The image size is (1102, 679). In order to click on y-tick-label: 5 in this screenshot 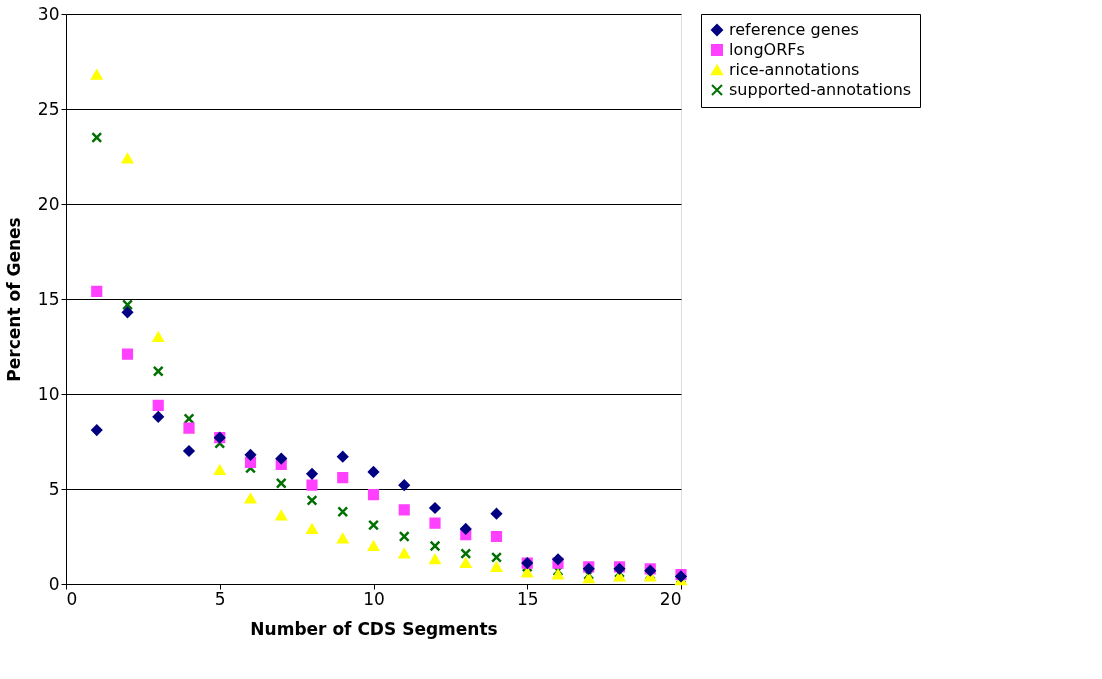, I will do `click(54, 488)`.